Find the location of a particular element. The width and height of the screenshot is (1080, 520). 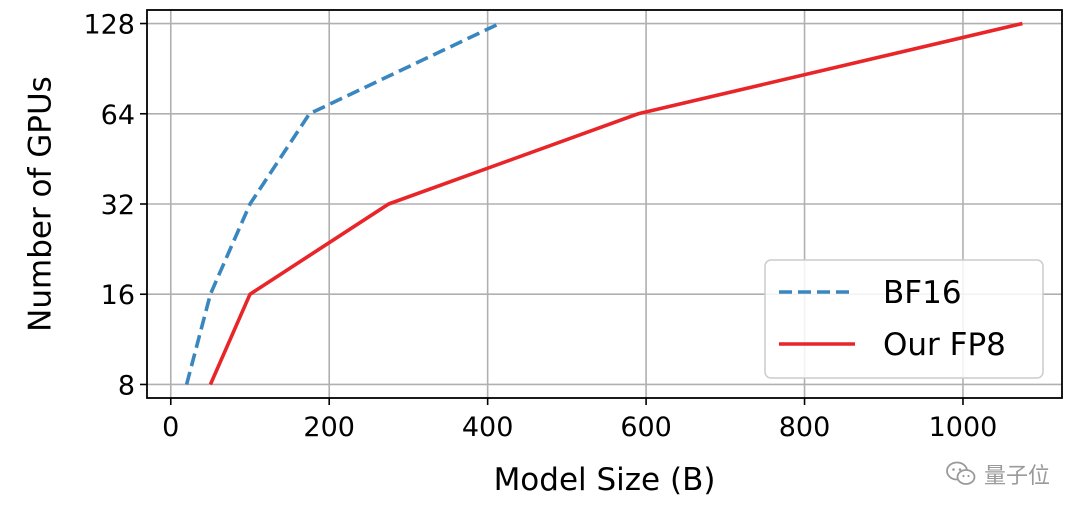

y-axis-label: Number of GPUs is located at coordinates (41, 204).